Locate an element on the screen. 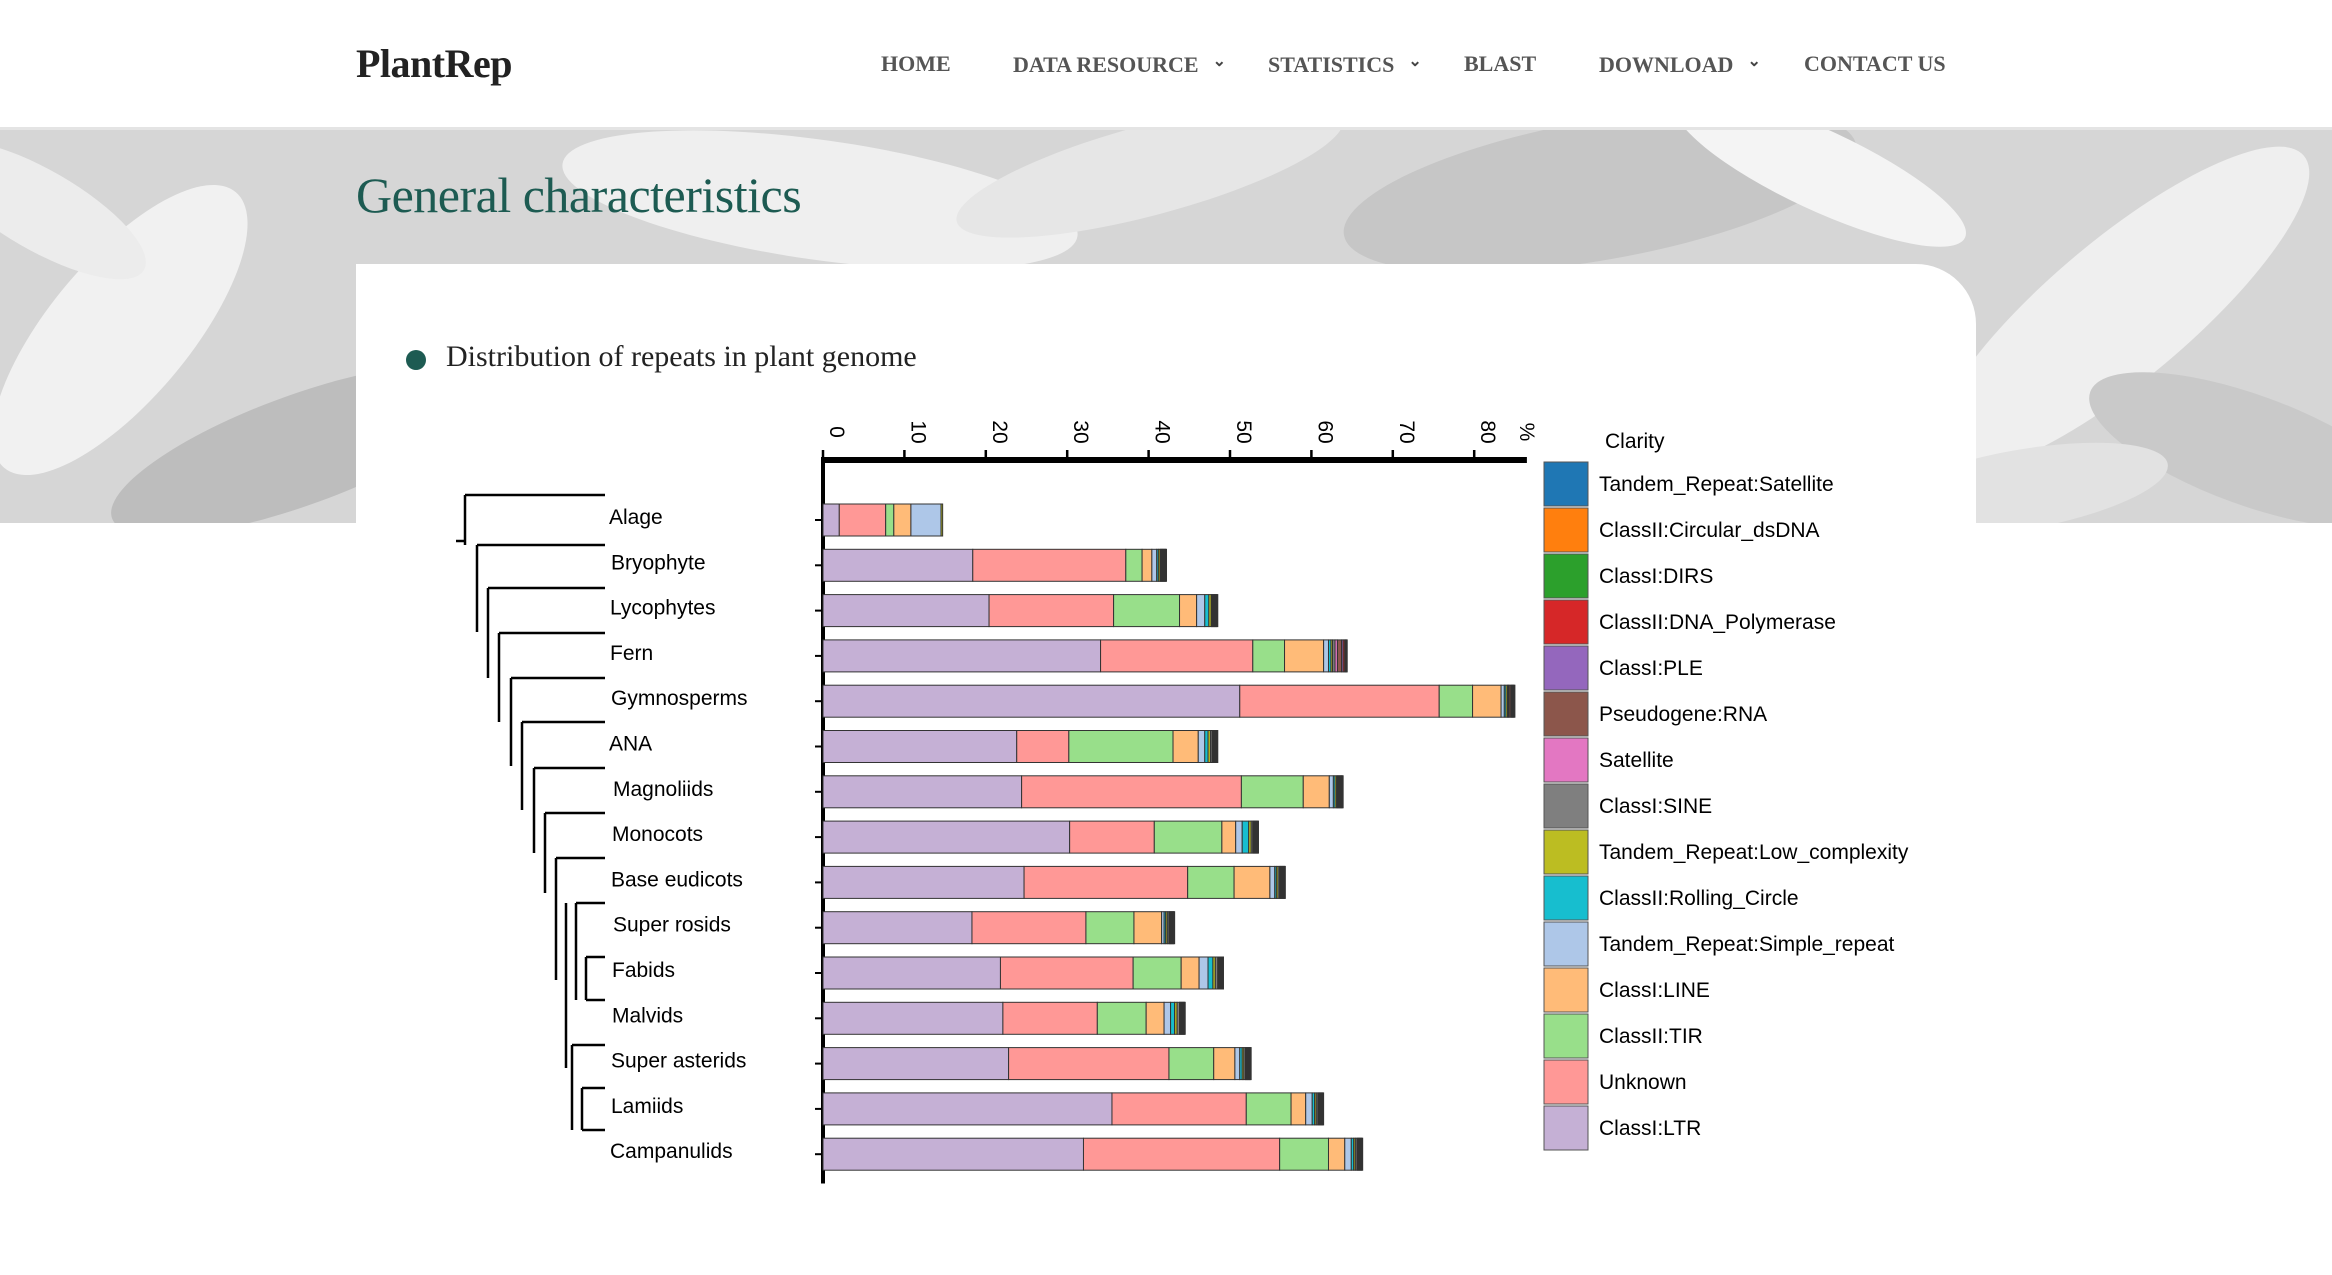 This screenshot has height=1275, width=2332. bar-segment-monocots-unknown is located at coordinates (1112, 837).